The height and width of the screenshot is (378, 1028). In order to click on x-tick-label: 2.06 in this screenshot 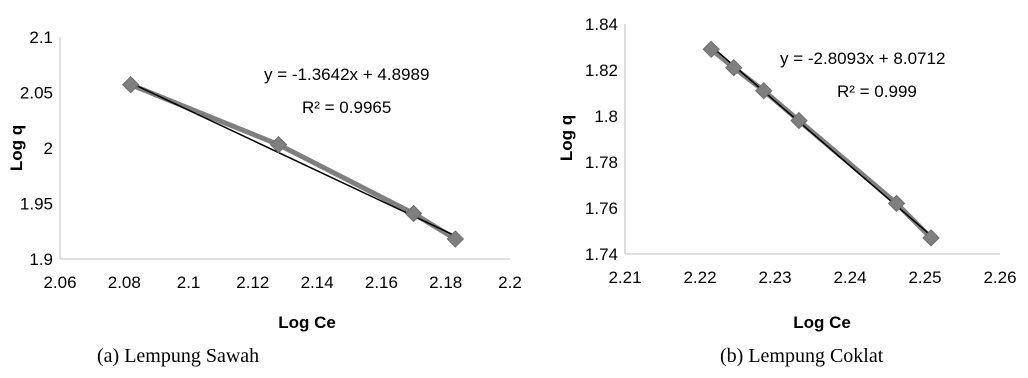, I will do `click(59, 282)`.